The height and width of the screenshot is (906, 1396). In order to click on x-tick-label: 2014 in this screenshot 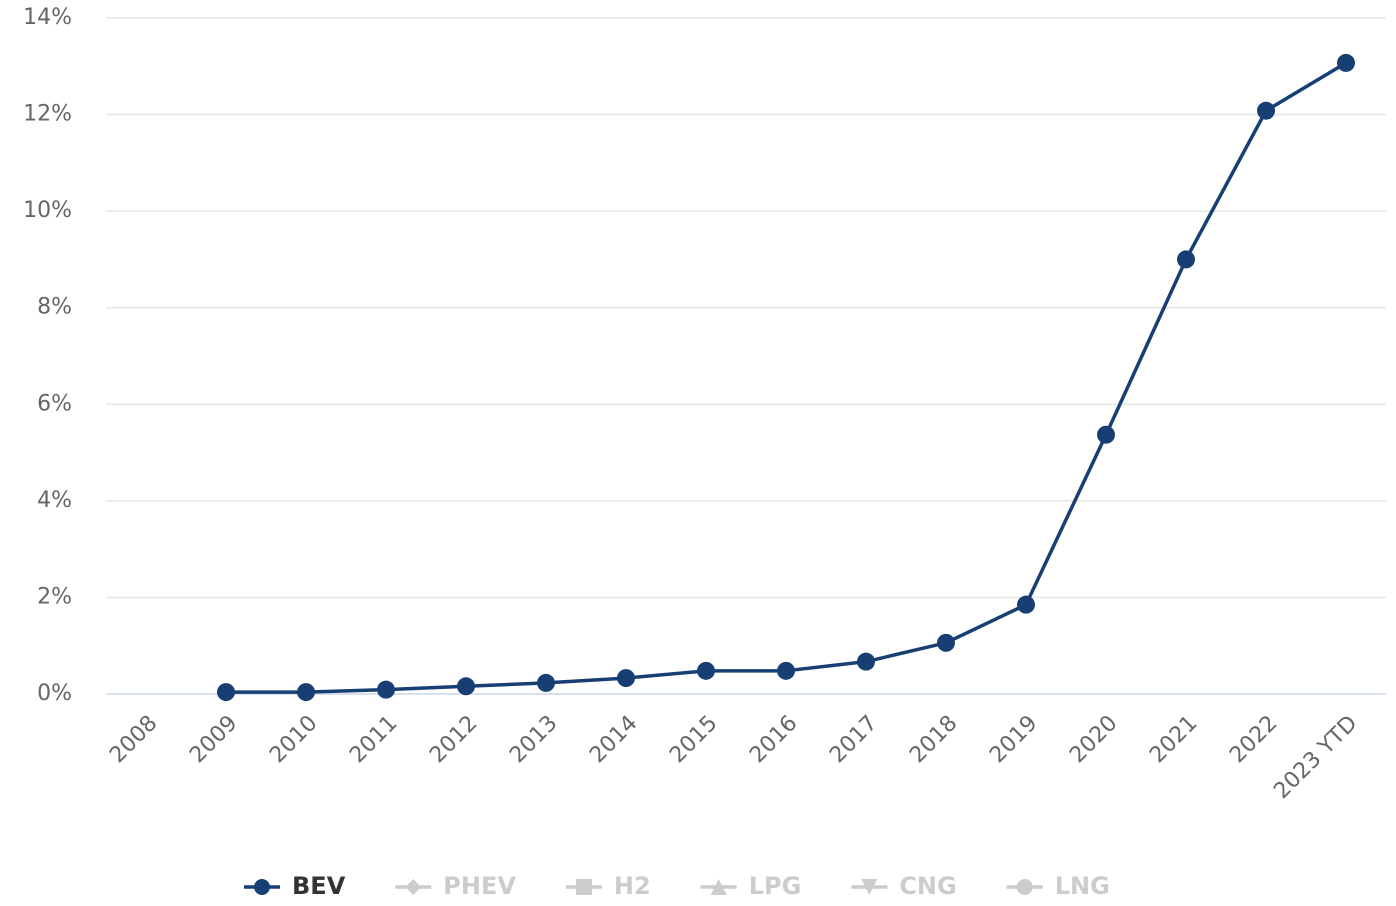, I will do `click(613, 739)`.